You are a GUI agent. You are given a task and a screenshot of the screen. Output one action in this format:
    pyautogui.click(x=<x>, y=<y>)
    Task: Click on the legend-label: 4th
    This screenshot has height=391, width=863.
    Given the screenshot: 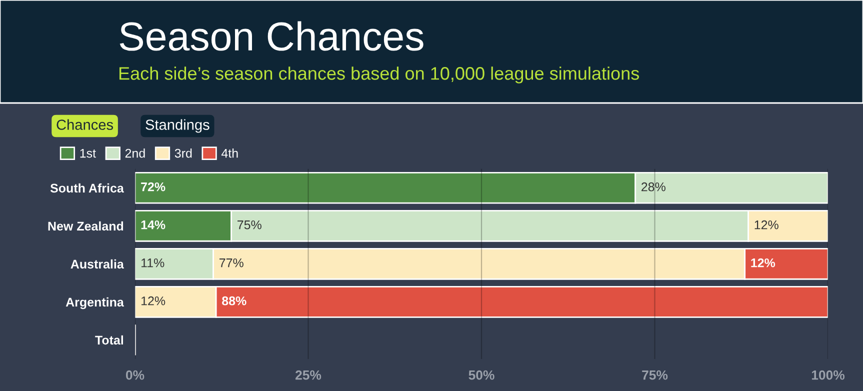 What is the action you would take?
    pyautogui.click(x=229, y=153)
    